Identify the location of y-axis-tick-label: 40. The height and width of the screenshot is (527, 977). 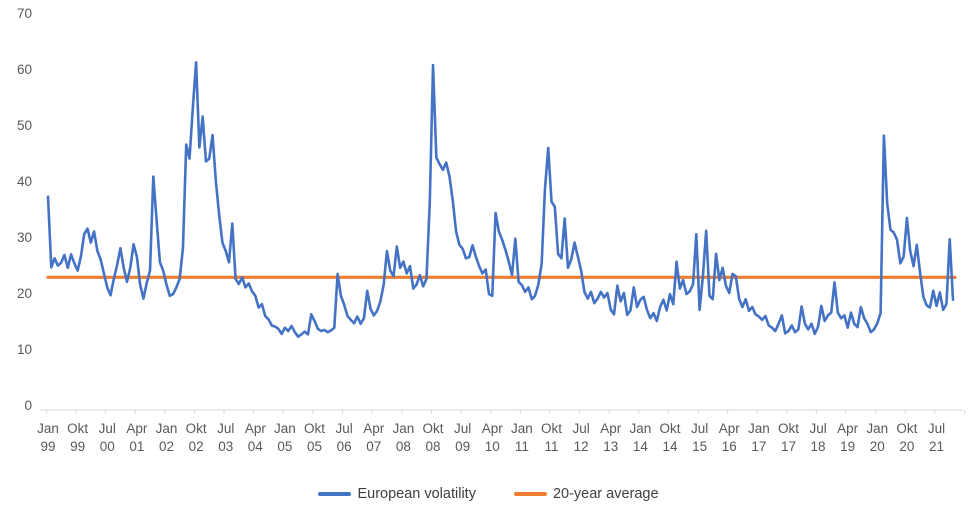
(24, 181).